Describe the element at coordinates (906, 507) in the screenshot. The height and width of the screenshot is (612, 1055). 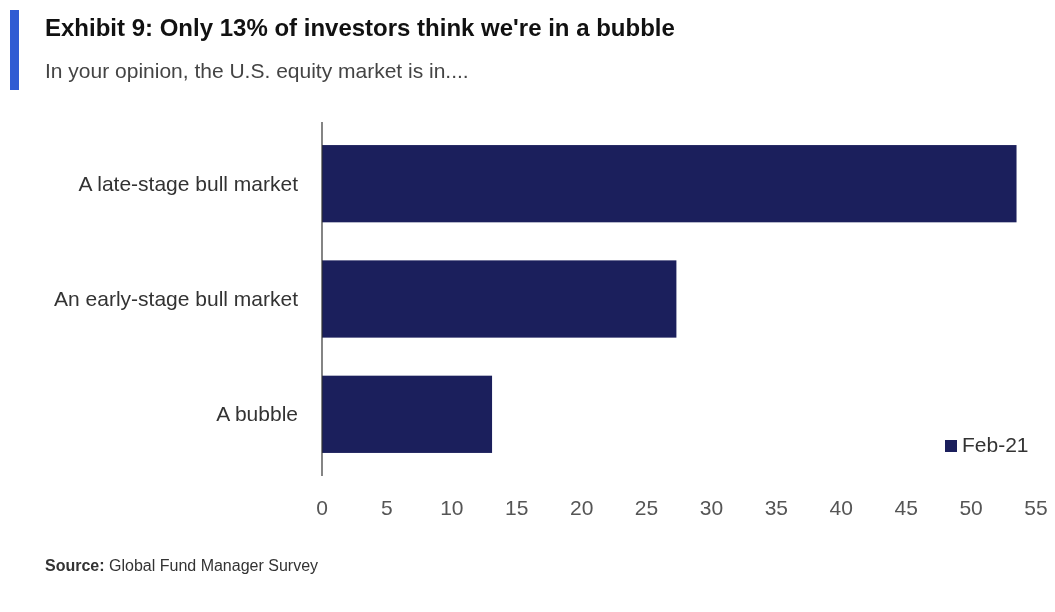
I see `x-tick-label: 45` at that location.